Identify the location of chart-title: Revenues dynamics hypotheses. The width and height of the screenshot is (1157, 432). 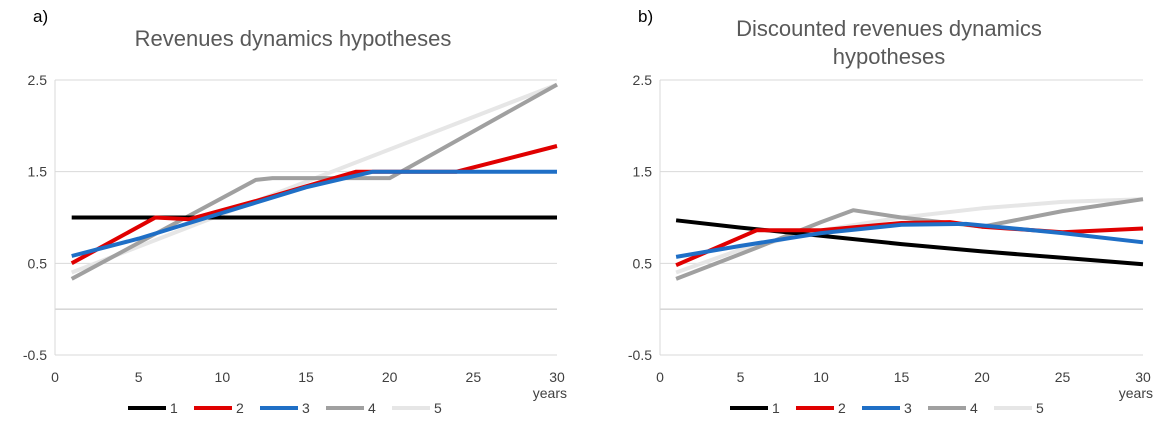
(293, 38).